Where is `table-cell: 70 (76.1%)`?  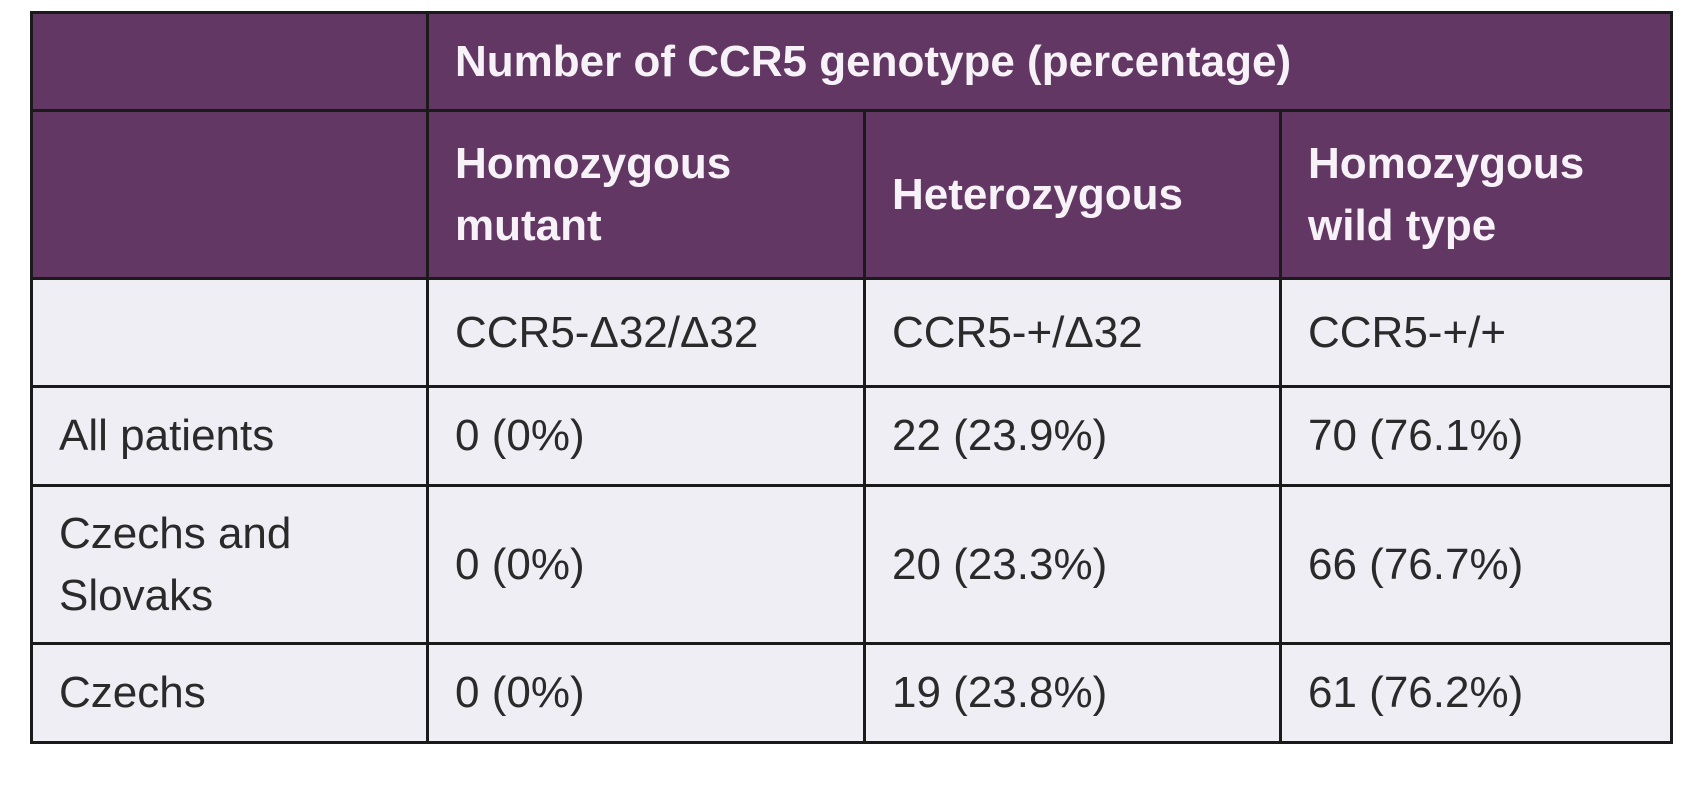
table-cell: 70 (76.1%) is located at coordinates (1476, 436).